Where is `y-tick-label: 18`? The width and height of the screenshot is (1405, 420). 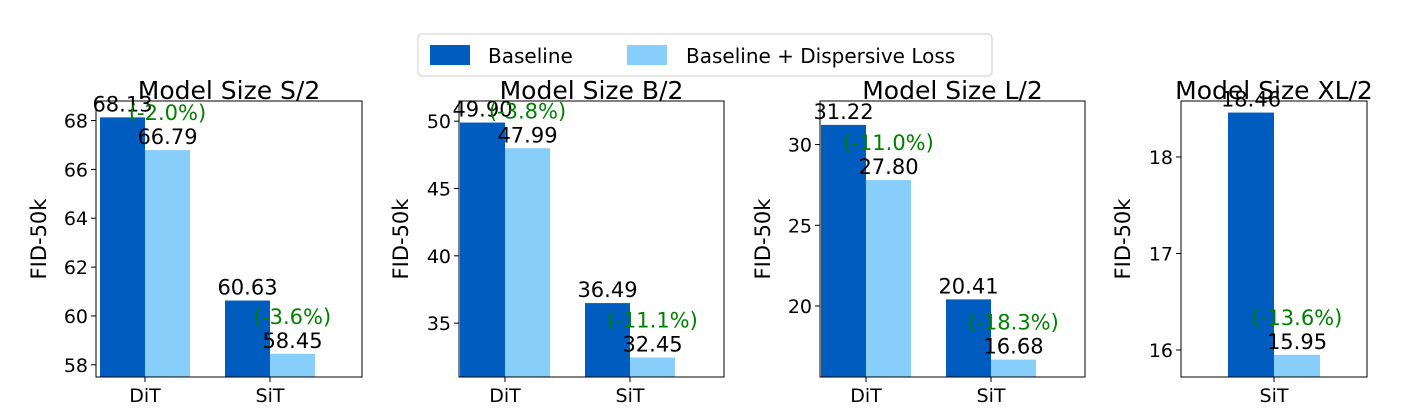 y-tick-label: 18 is located at coordinates (1161, 158).